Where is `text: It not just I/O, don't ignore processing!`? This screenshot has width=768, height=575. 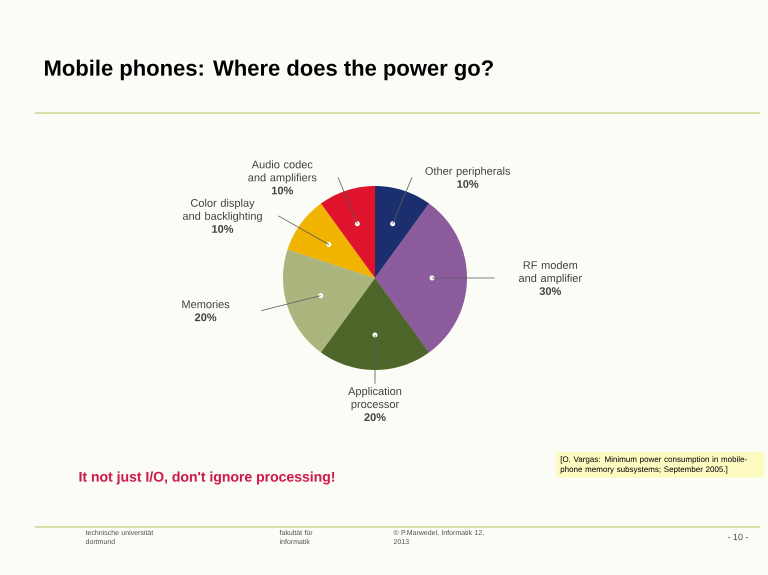
text: It not just I/O, don't ignore processing! is located at coordinates (206, 478).